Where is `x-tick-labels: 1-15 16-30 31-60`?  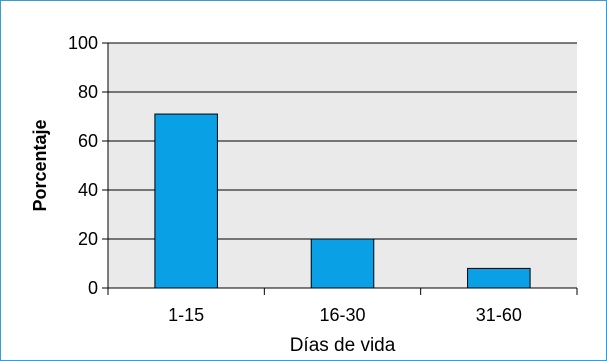 x-tick-labels: 1-15 16-30 31-60 is located at coordinates (345, 315).